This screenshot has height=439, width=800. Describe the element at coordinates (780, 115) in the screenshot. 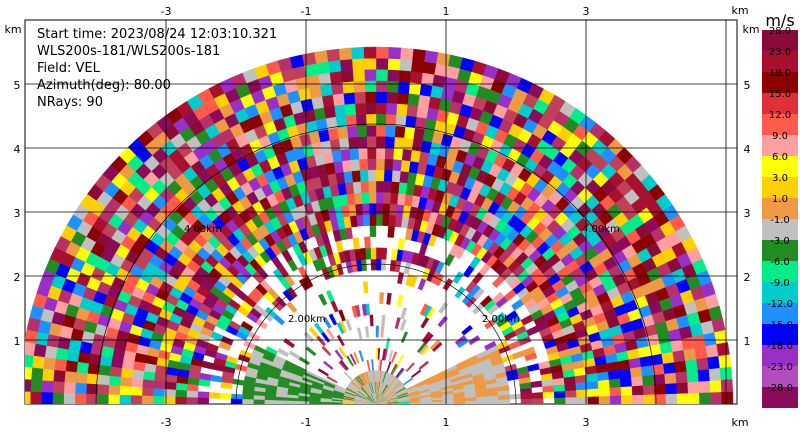

I see `colorbar-label: 12.0` at that location.